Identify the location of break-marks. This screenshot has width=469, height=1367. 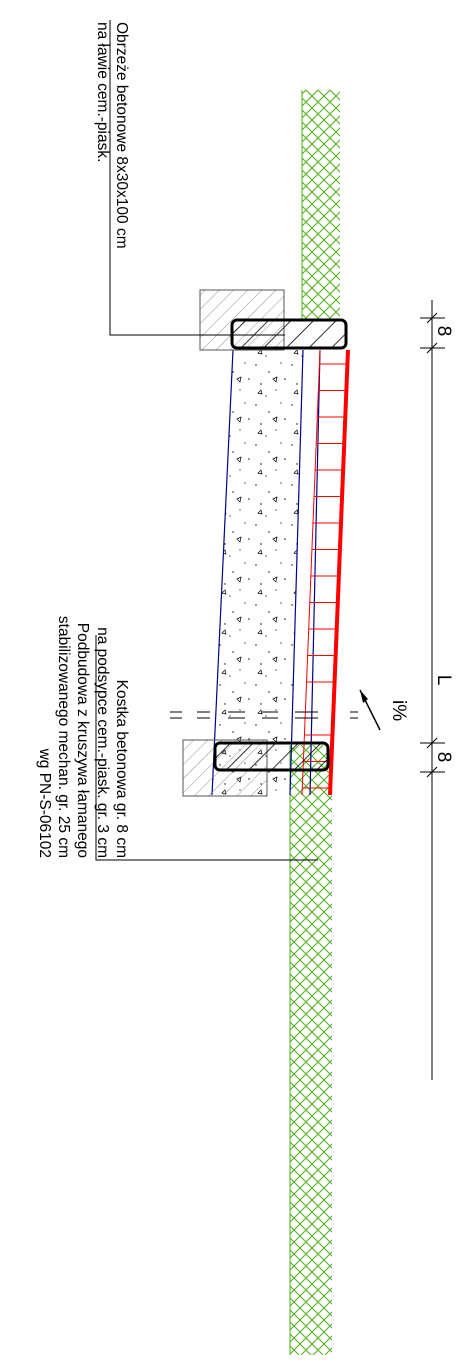
(264, 715).